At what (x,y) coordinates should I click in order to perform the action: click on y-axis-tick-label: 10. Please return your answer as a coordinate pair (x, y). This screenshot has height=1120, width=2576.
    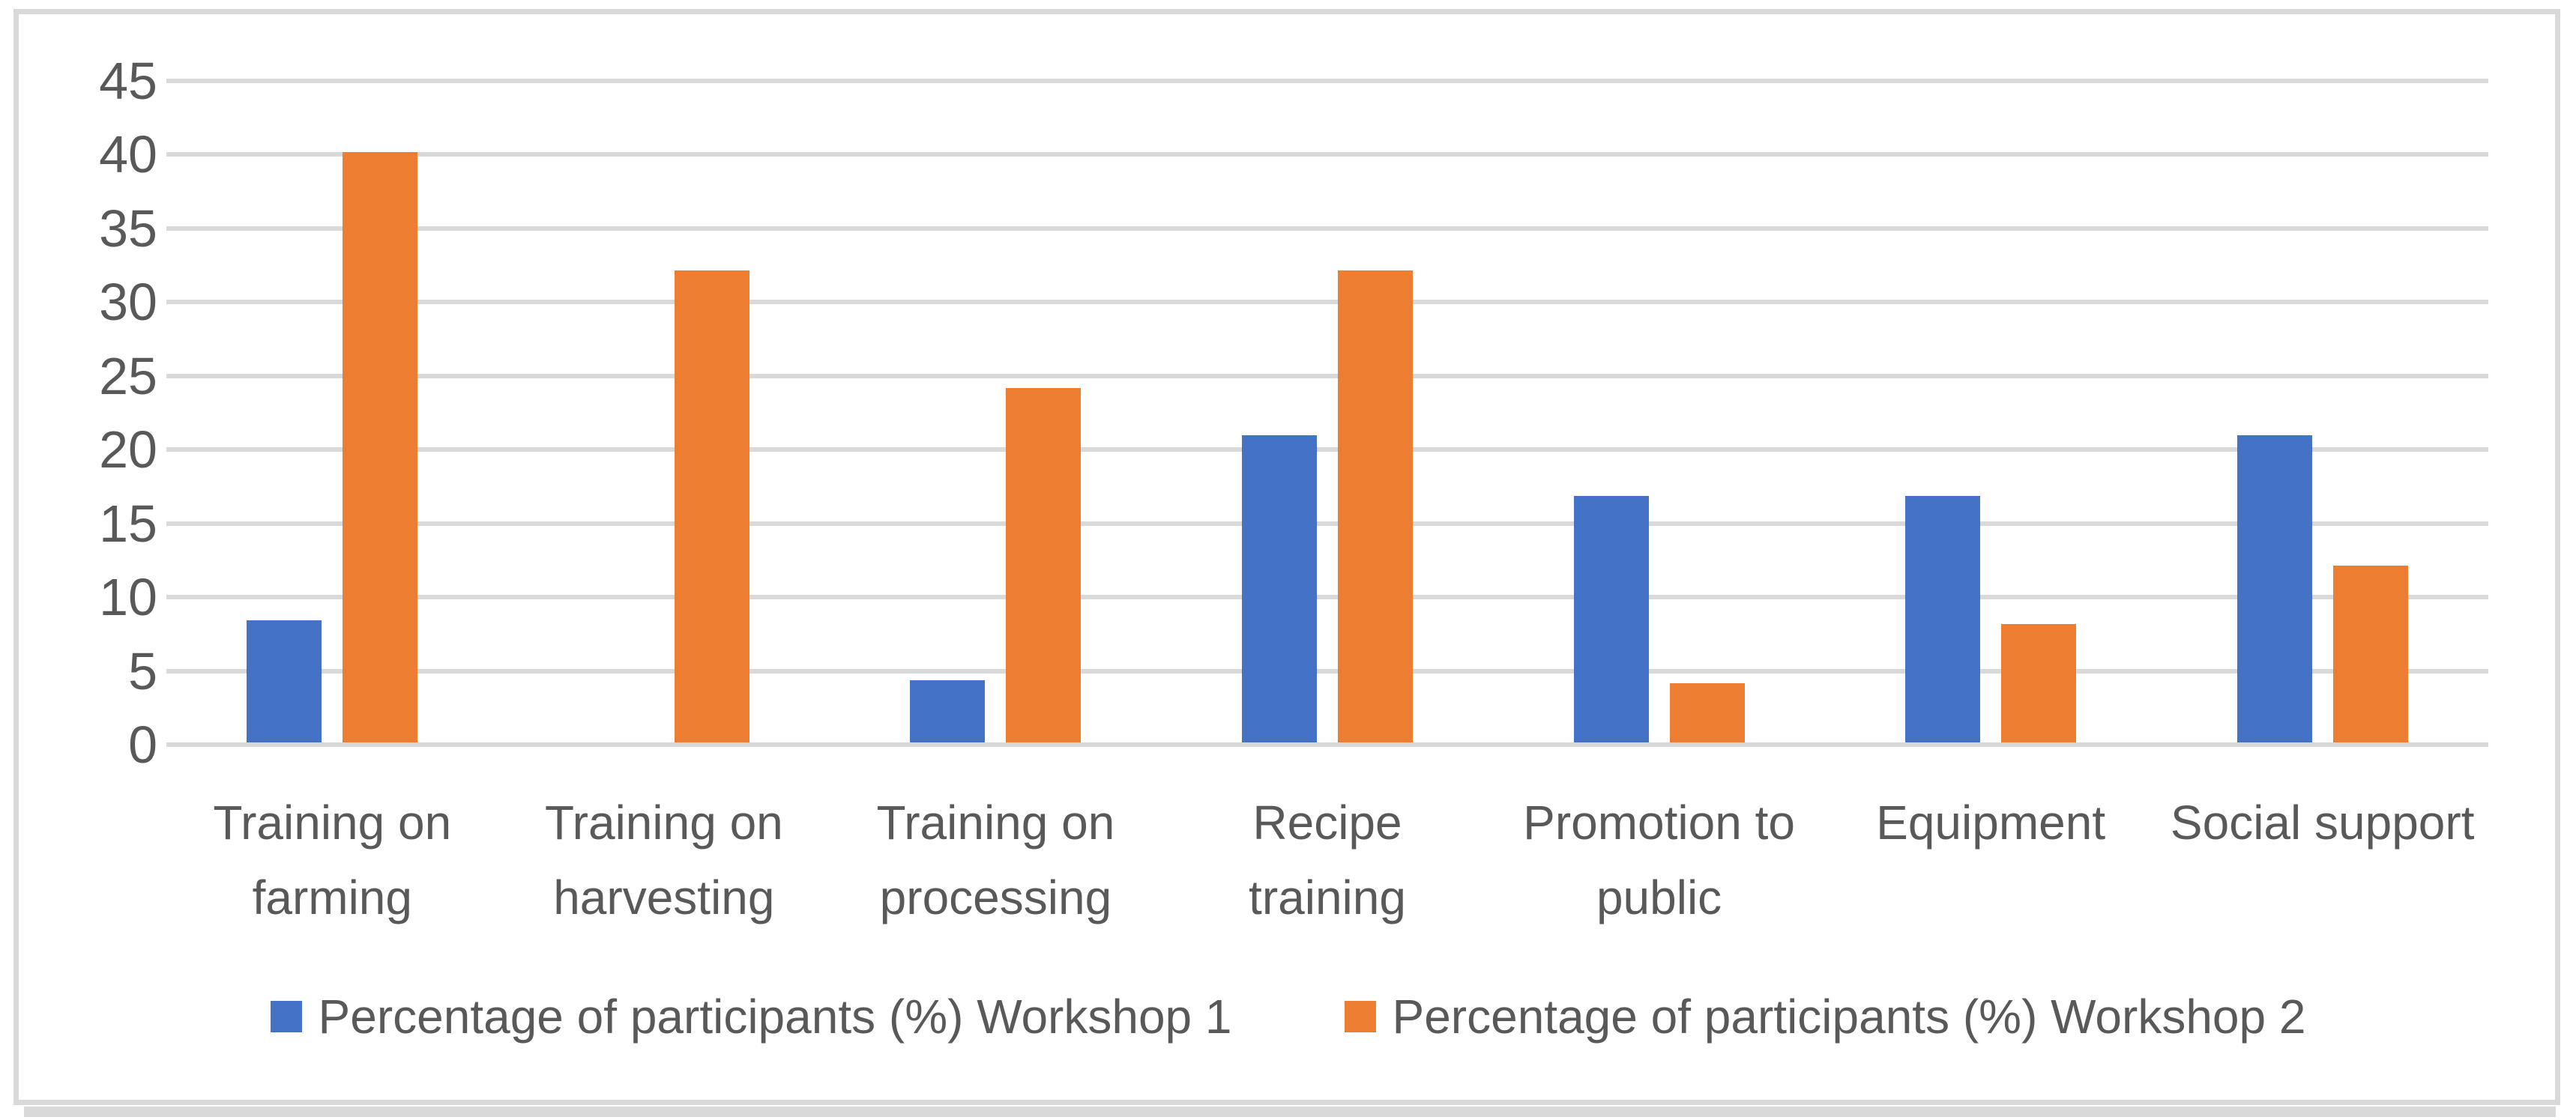
    Looking at the image, I should click on (128, 597).